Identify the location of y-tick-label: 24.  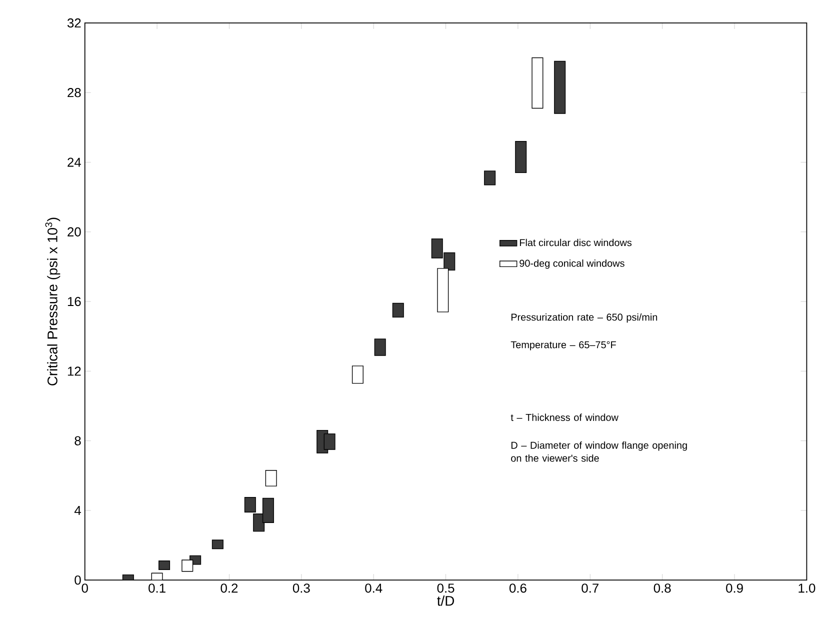
(74, 162).